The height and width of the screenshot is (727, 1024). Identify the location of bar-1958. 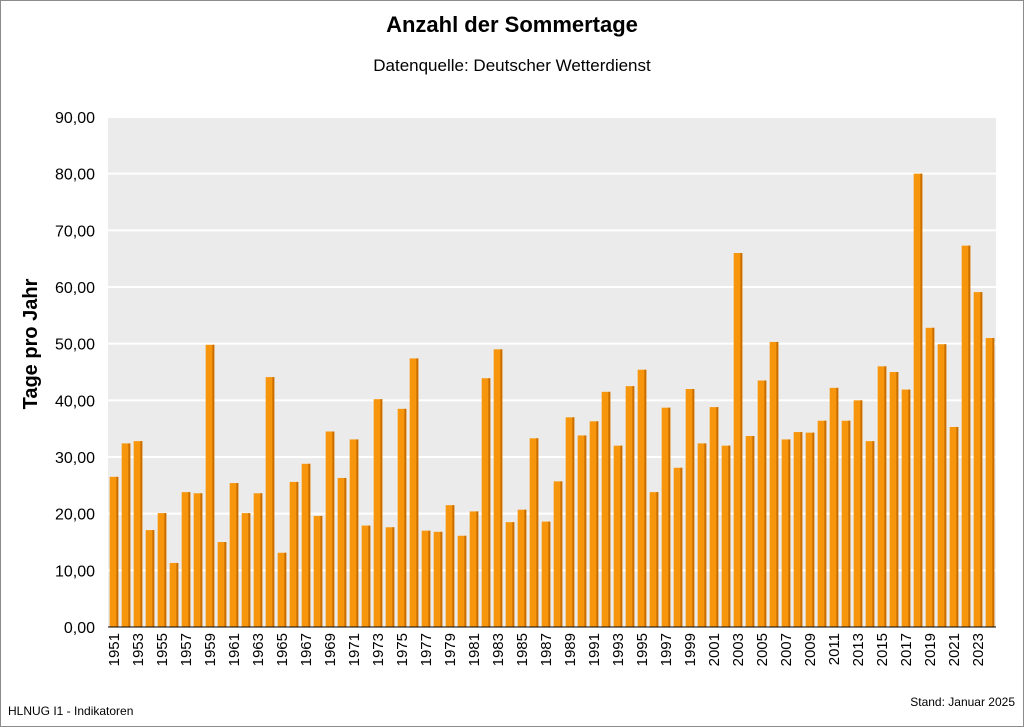
(198, 560).